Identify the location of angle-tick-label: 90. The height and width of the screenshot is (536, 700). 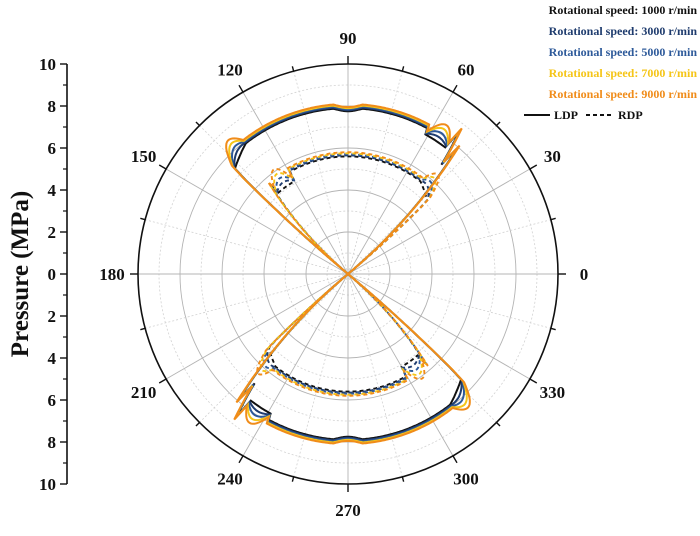
(348, 38).